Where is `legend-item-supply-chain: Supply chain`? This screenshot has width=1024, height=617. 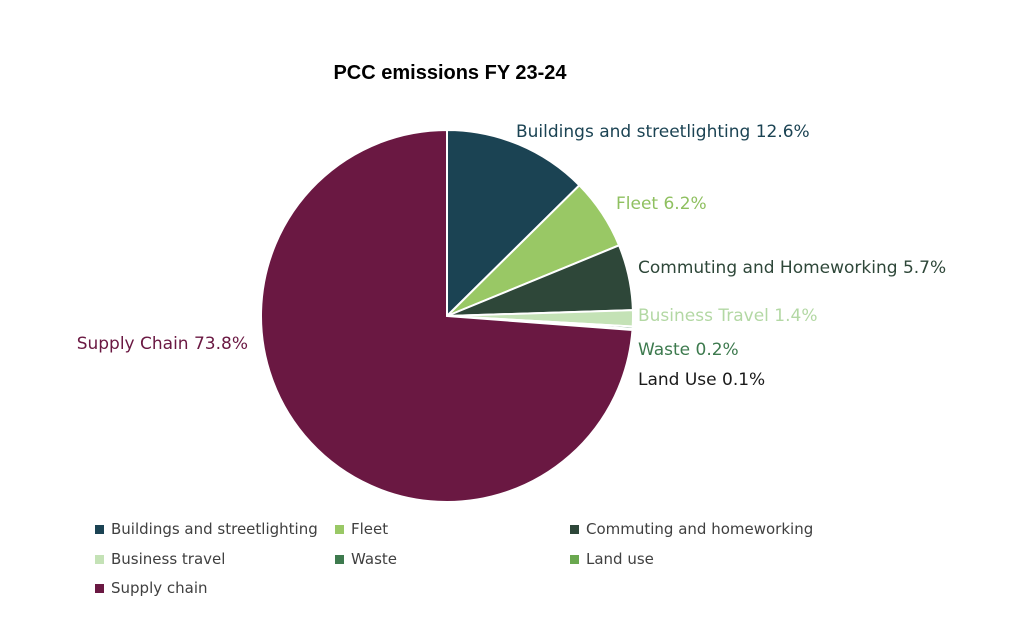
legend-item-supply-chain: Supply chain is located at coordinates (151, 588).